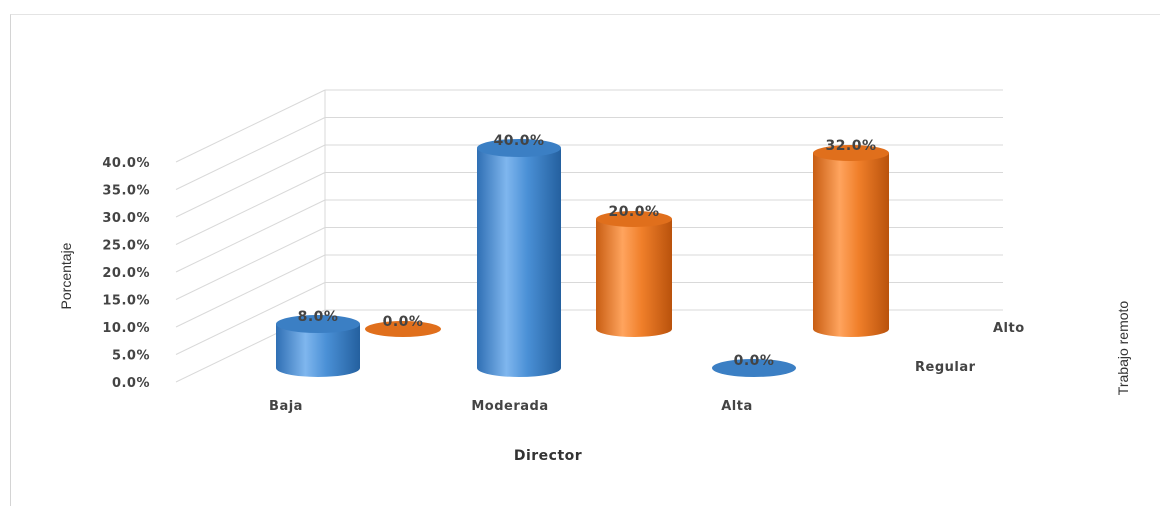 The height and width of the screenshot is (508, 1163). What do you see at coordinates (126, 328) in the screenshot?
I see `y-tick-label: 10.0%` at bounding box center [126, 328].